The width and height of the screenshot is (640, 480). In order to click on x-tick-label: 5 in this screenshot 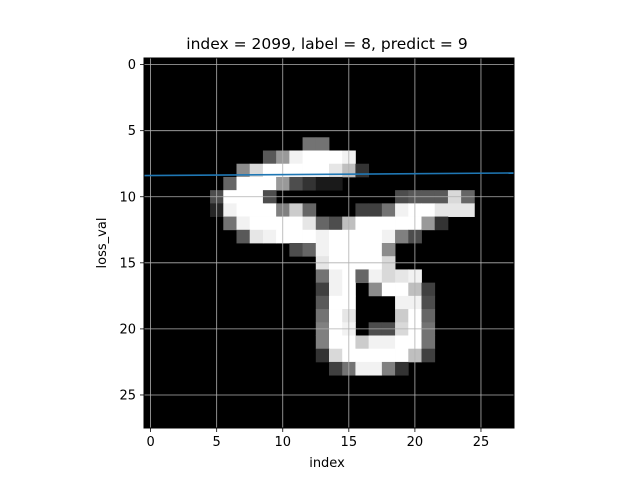, I will do `click(217, 442)`.